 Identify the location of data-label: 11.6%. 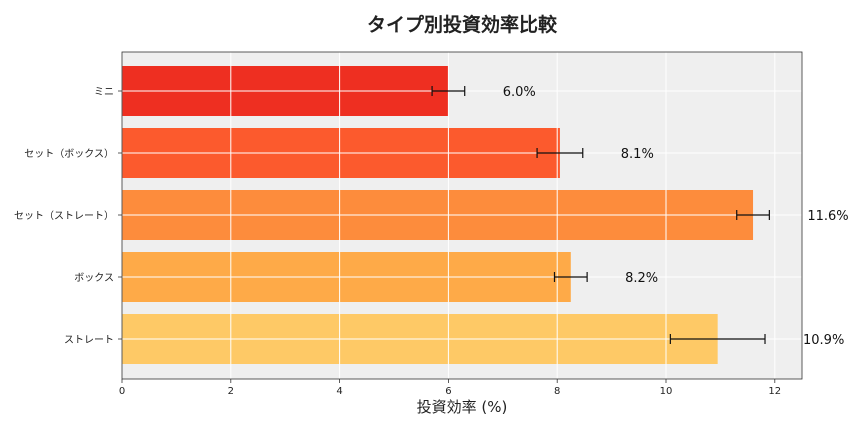
(827, 216).